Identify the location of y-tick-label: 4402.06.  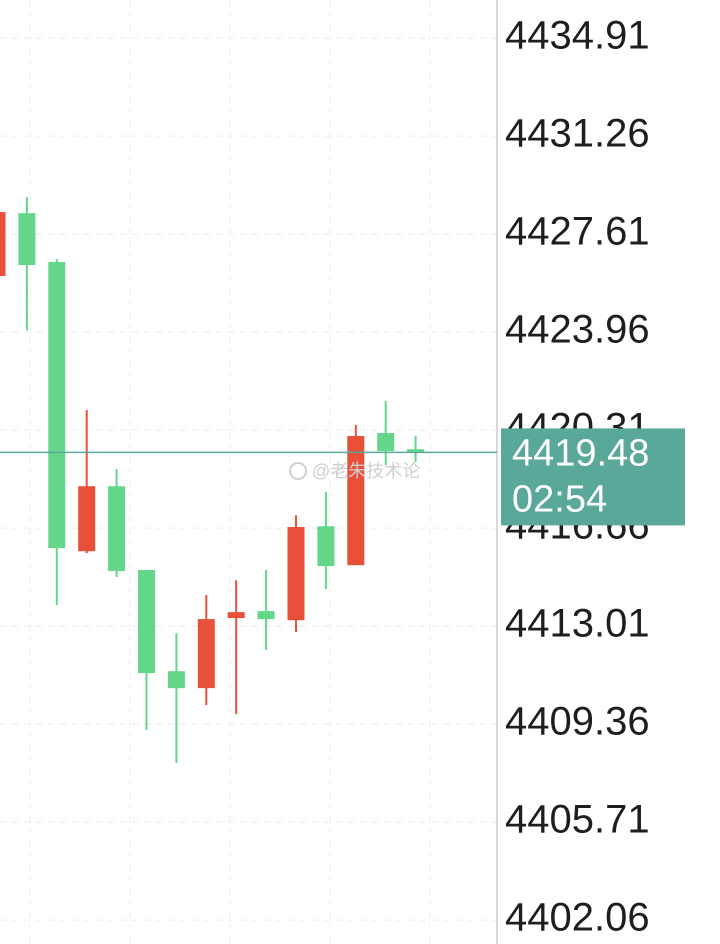
(577, 918).